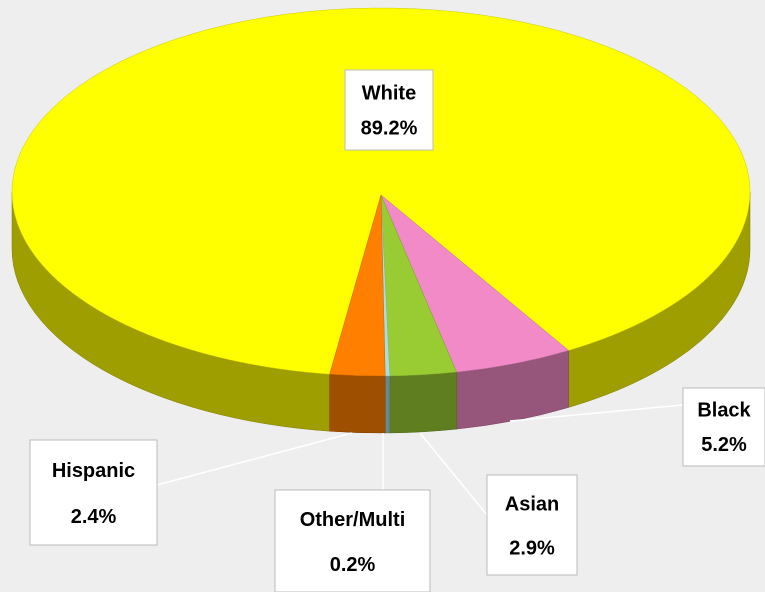  I want to click on slice-label: Black, so click(724, 411).